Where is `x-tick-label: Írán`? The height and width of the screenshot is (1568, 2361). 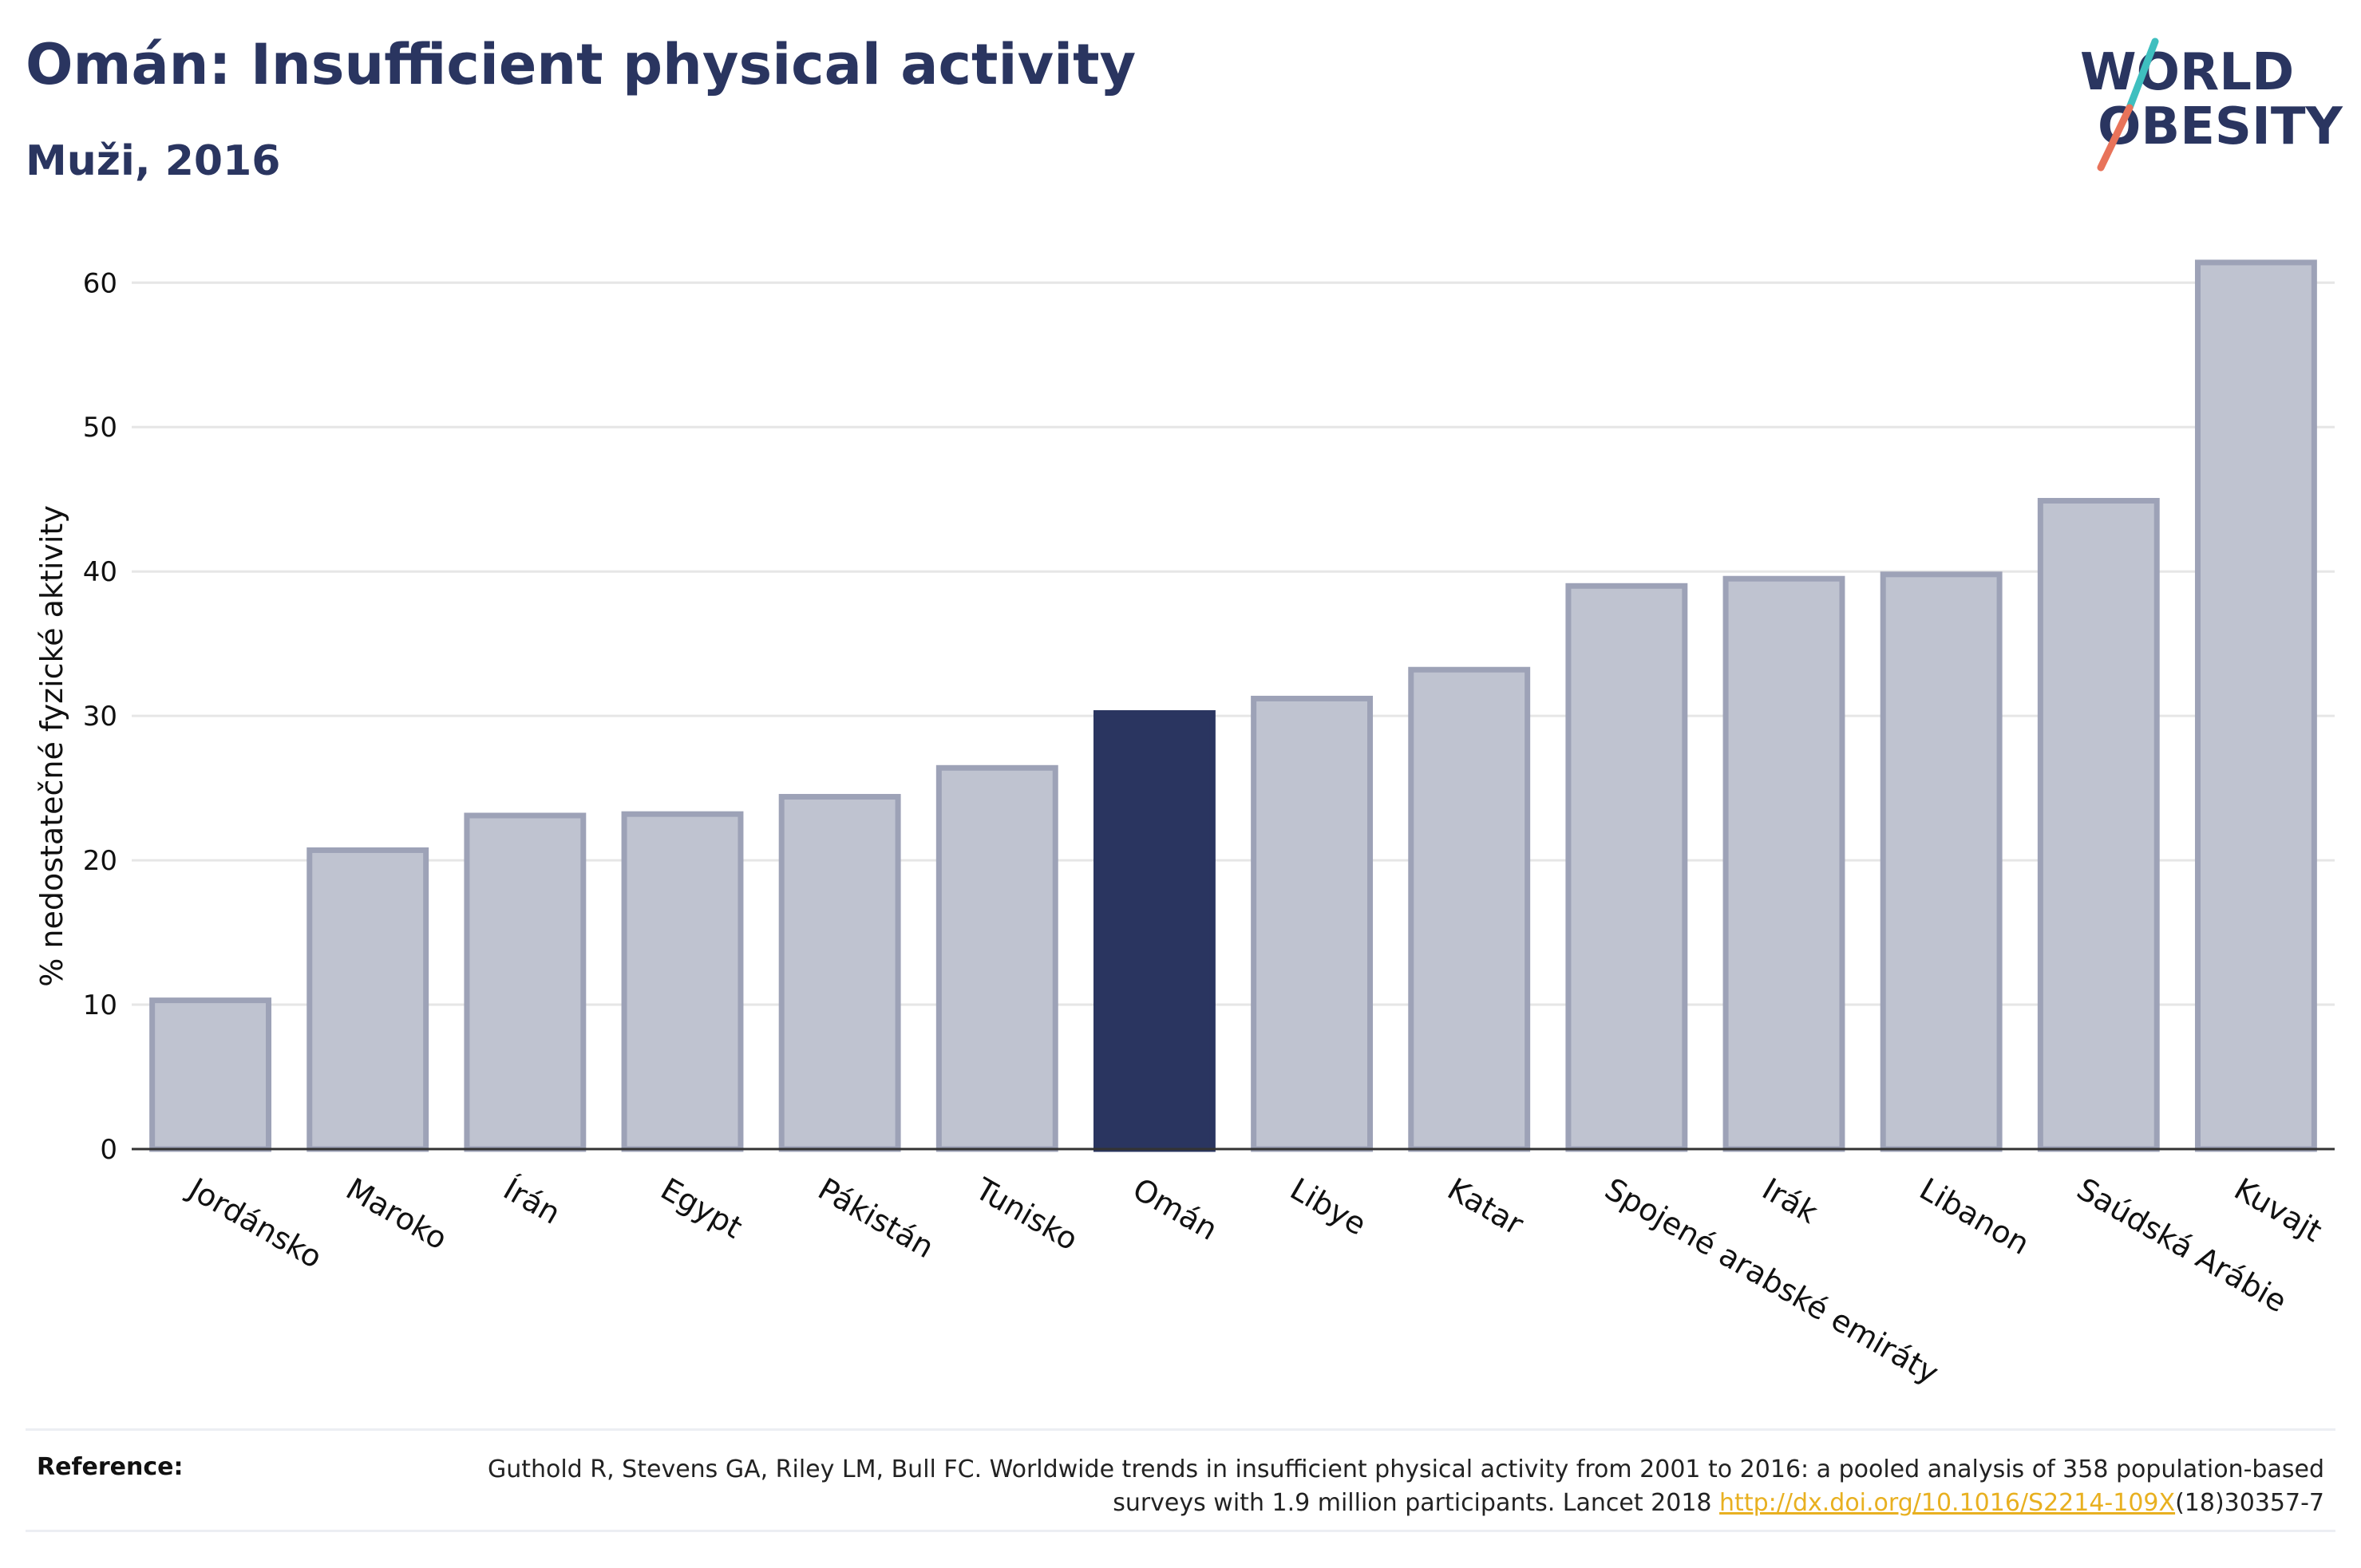
x-tick-label: Írán is located at coordinates (531, 1201).